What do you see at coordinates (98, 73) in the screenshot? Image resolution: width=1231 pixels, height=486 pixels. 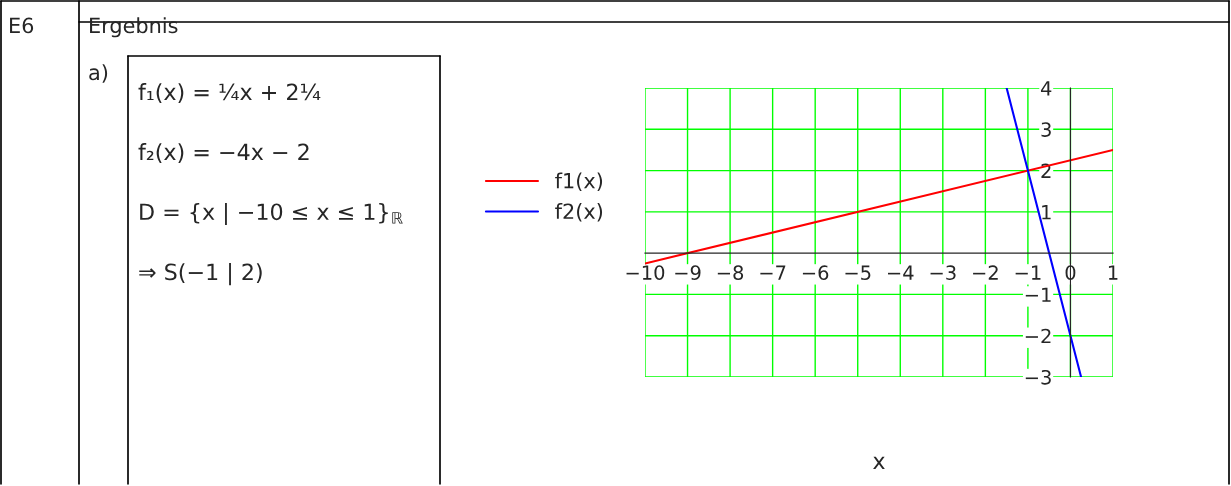 I see `text: a)` at bounding box center [98, 73].